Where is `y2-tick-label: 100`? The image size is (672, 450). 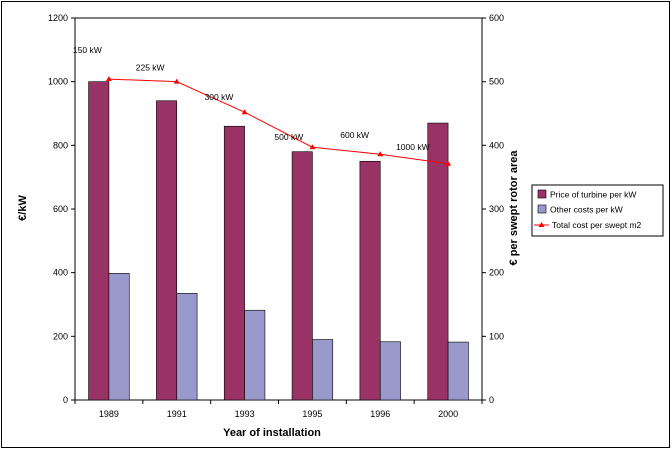
y2-tick-label: 100 is located at coordinates (496, 336).